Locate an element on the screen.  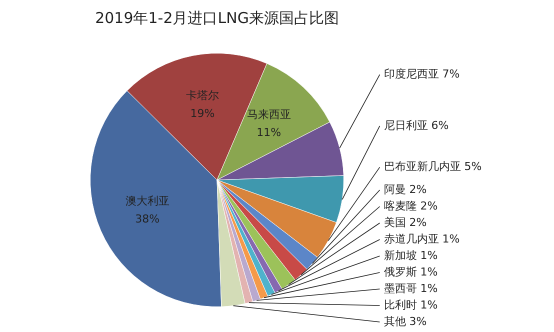
slice-label: 喀麦隆 2% is located at coordinates (411, 205).